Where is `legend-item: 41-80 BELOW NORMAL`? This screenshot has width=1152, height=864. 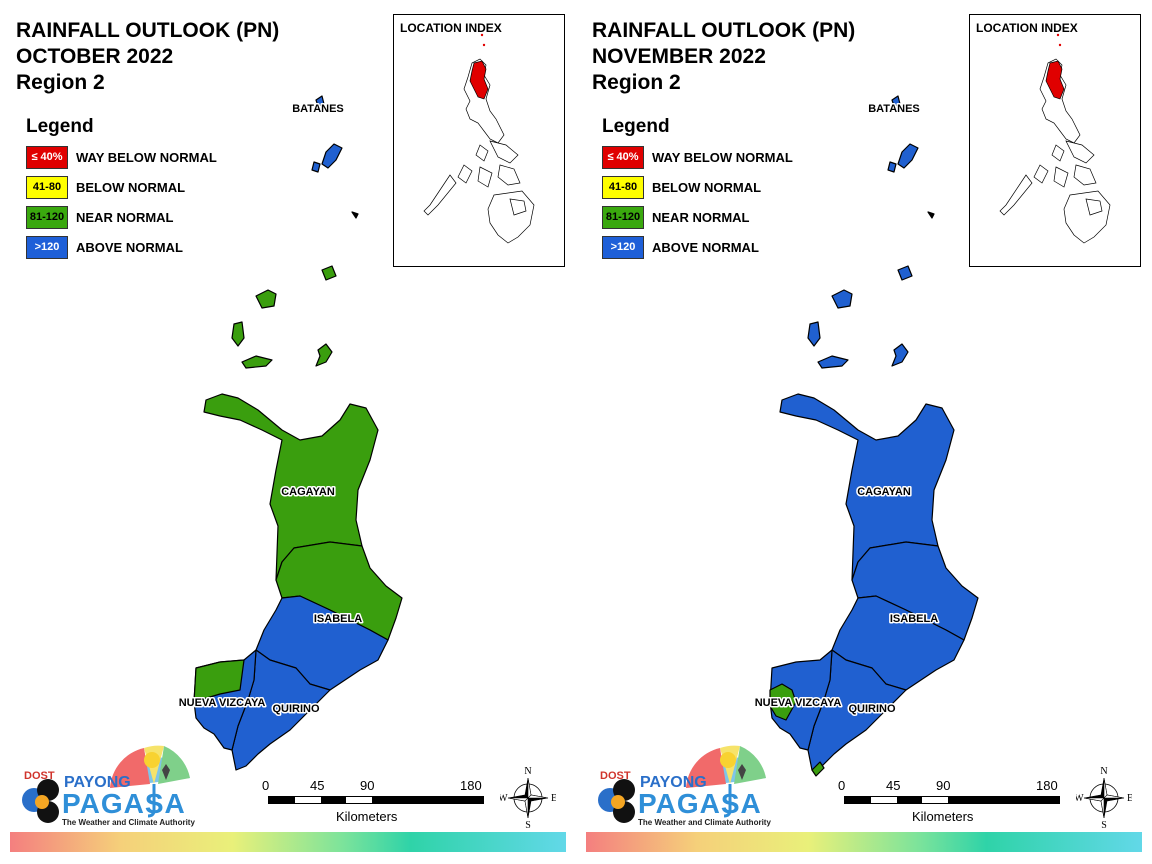 legend-item: 41-80 BELOW NORMAL is located at coordinates (105, 191).